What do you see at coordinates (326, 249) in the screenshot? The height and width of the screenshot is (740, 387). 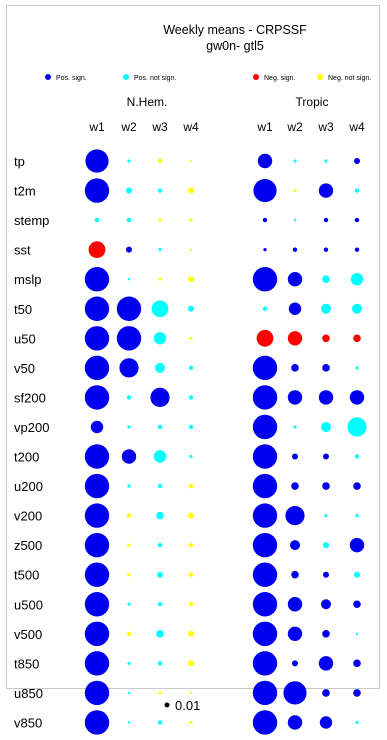 I see `bubble-tropic-sst-w3` at bounding box center [326, 249].